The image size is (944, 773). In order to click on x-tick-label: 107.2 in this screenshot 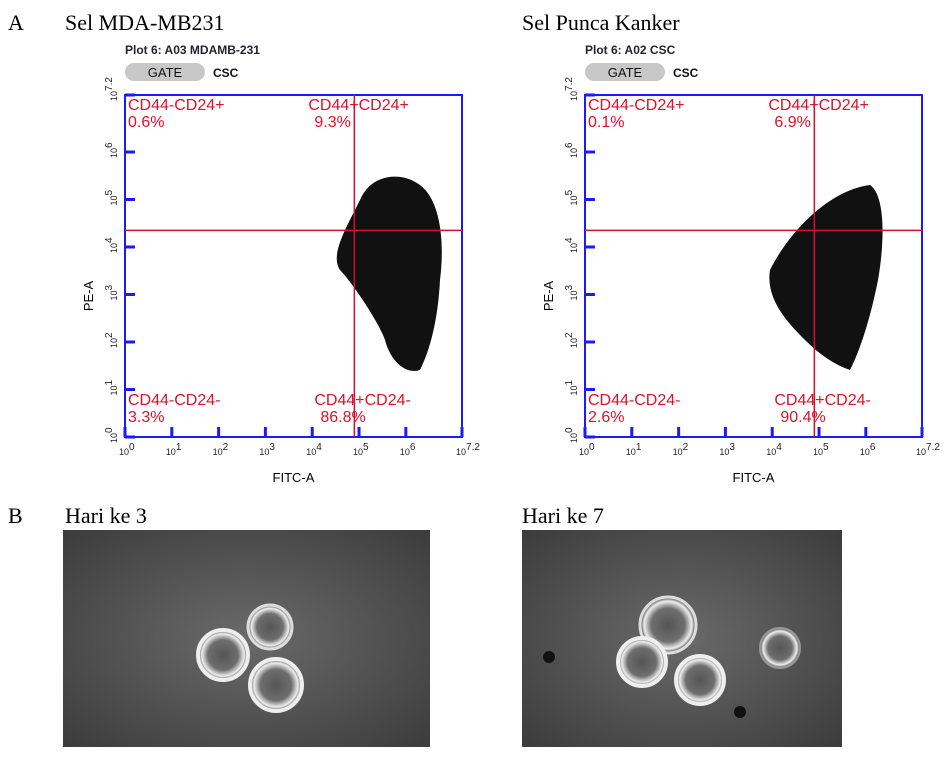, I will do `click(468, 449)`.